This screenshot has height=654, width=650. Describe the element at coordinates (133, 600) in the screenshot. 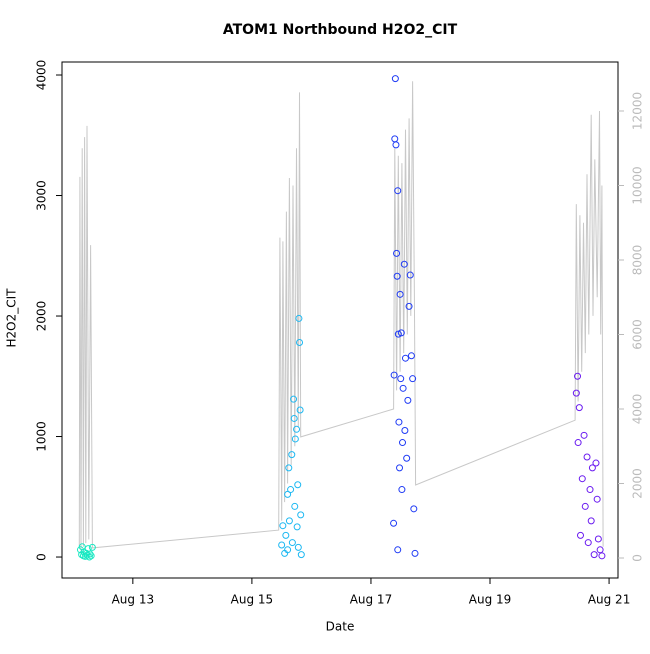

I see `x-tick-label: Aug 13` at that location.